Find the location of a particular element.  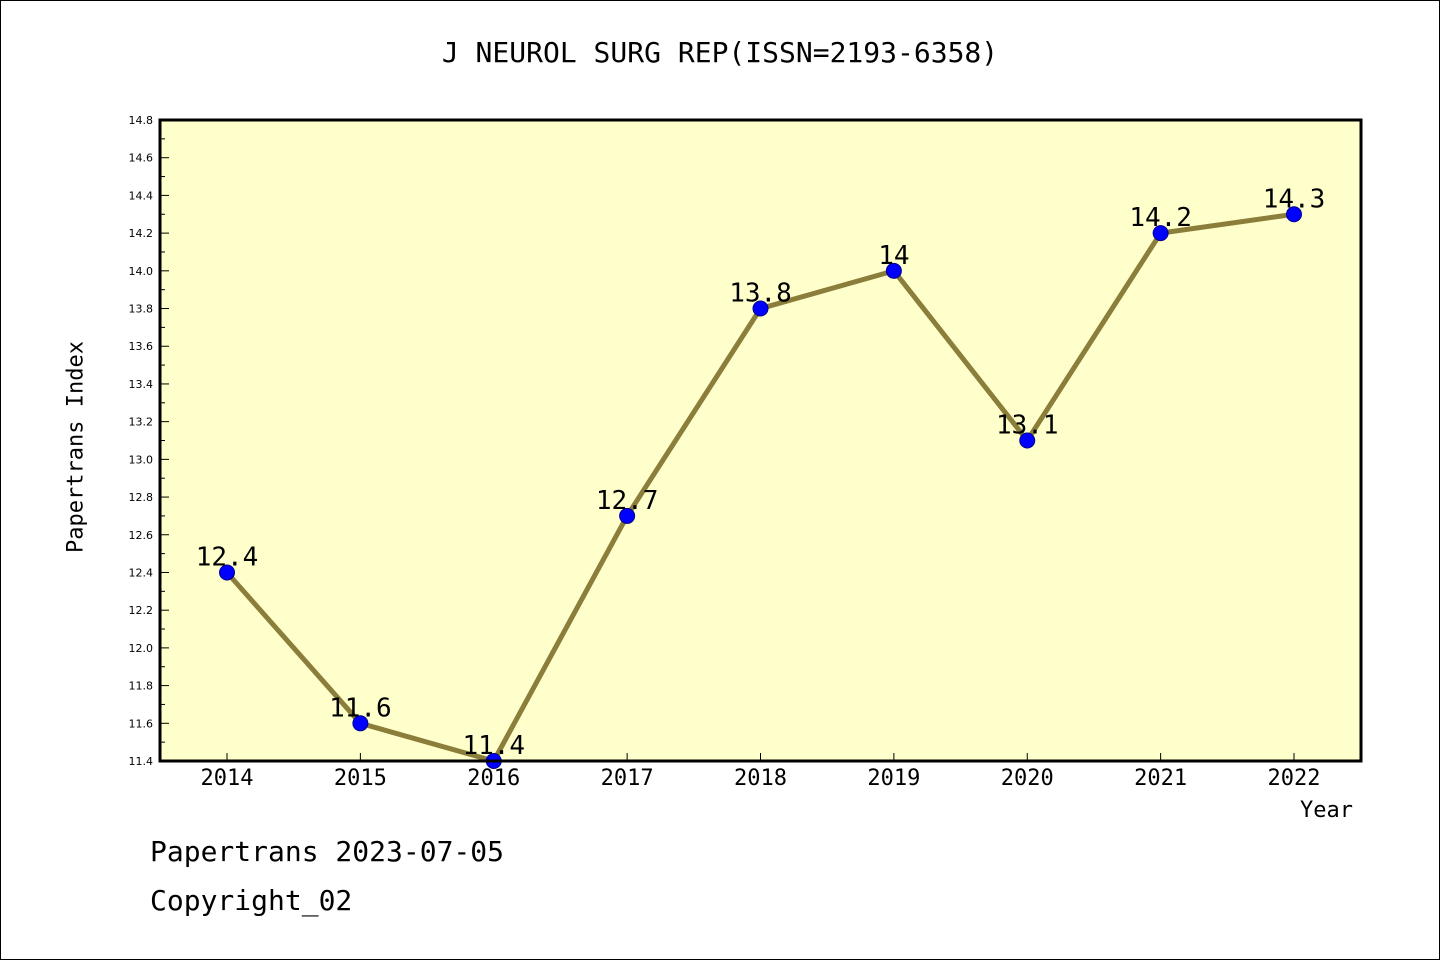

x-tick-label: 2015 is located at coordinates (360, 778).